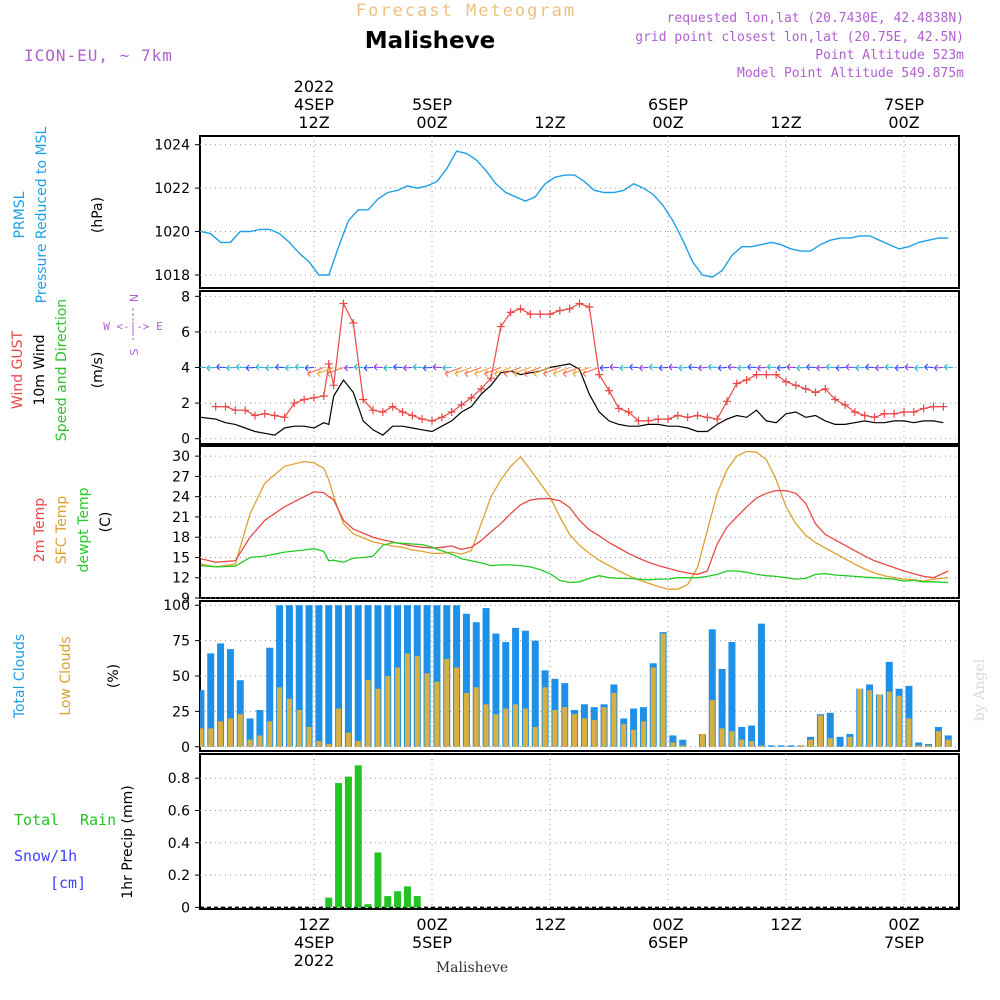  What do you see at coordinates (561, 677) in the screenshot?
I see `clouds-panel: 0 25 50 75 100` at bounding box center [561, 677].